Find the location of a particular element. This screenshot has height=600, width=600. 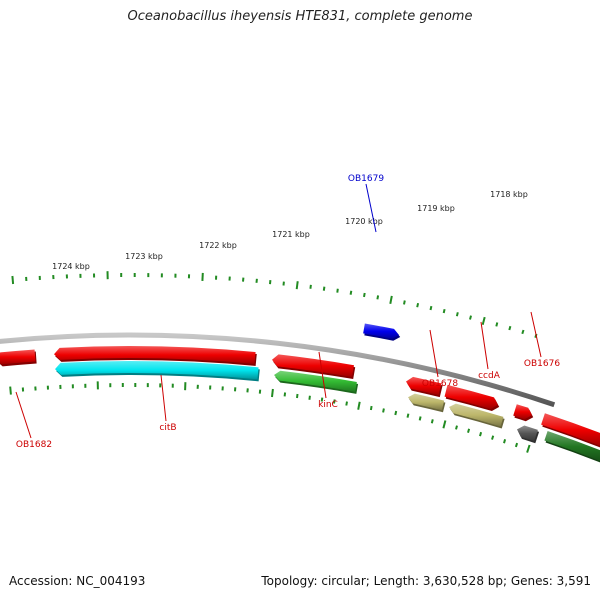

scale-label-1724-kbp: 1724 kbp is located at coordinates (71, 266).